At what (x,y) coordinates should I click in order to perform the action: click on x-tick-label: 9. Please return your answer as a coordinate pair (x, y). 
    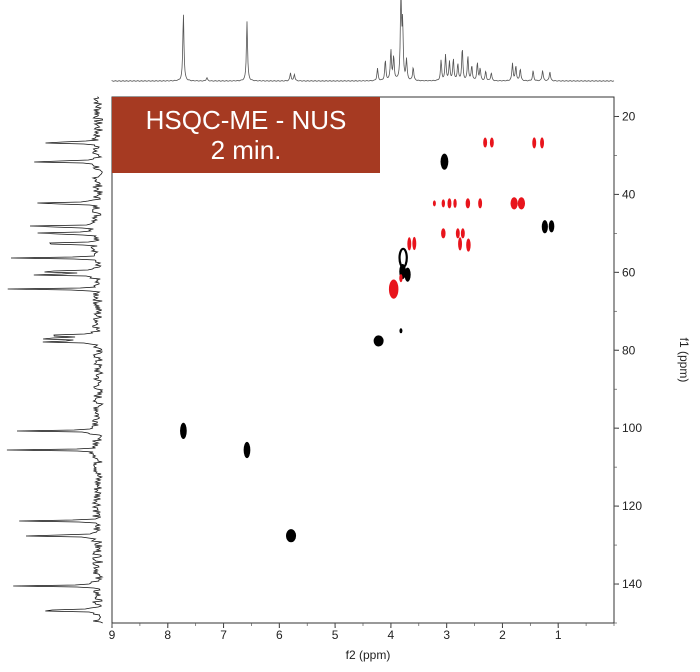
    Looking at the image, I should click on (112, 635).